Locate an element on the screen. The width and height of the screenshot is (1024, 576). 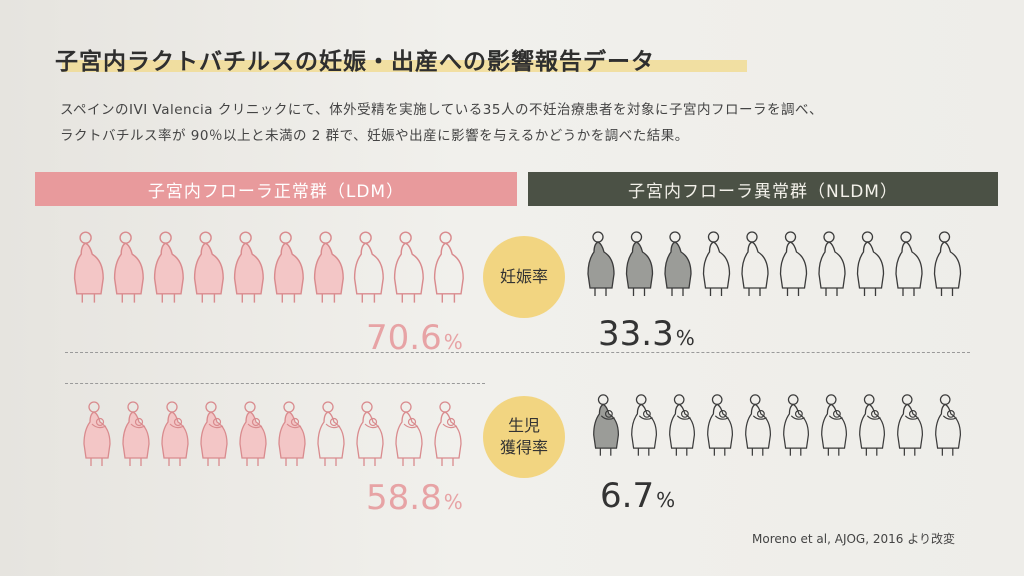
nldm-pregnancy-rate-unit: % is located at coordinates (685, 338).